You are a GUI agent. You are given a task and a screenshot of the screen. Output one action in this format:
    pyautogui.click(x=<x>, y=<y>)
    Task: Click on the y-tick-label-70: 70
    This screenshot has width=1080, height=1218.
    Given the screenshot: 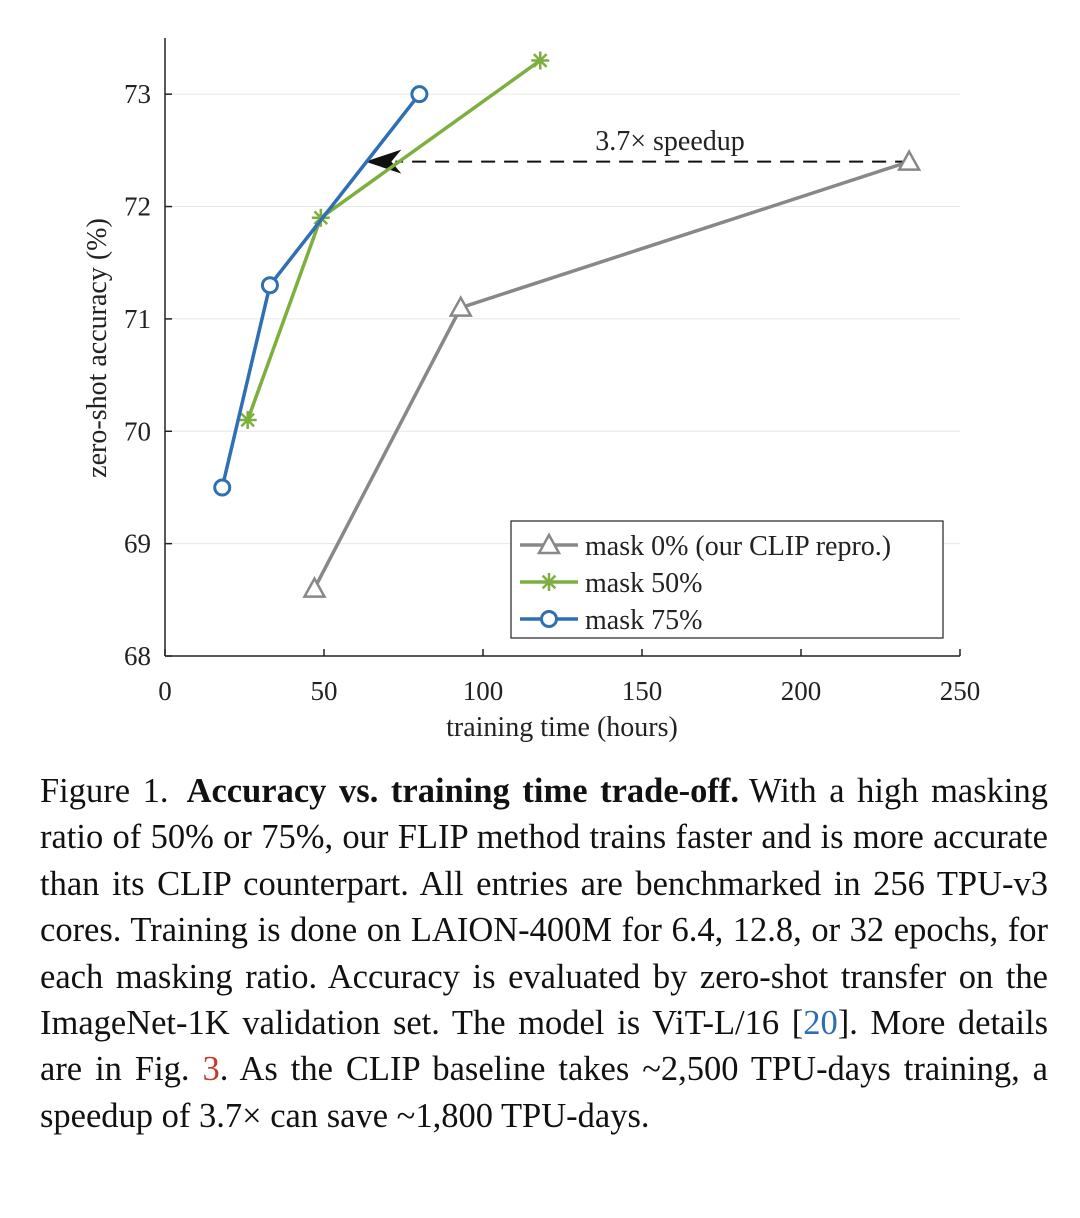 What is the action you would take?
    pyautogui.click(x=137, y=431)
    